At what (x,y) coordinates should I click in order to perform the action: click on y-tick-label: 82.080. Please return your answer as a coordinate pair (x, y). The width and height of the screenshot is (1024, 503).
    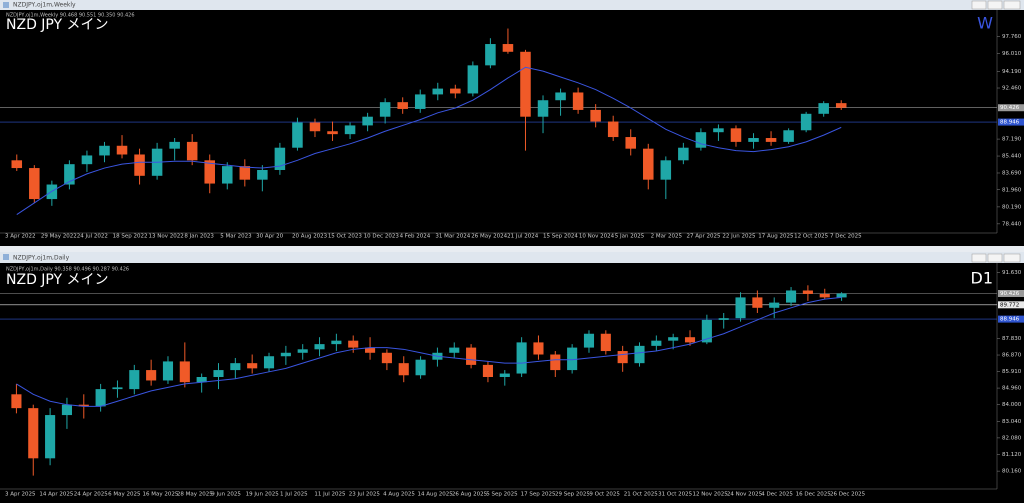
    Looking at the image, I should click on (1012, 438).